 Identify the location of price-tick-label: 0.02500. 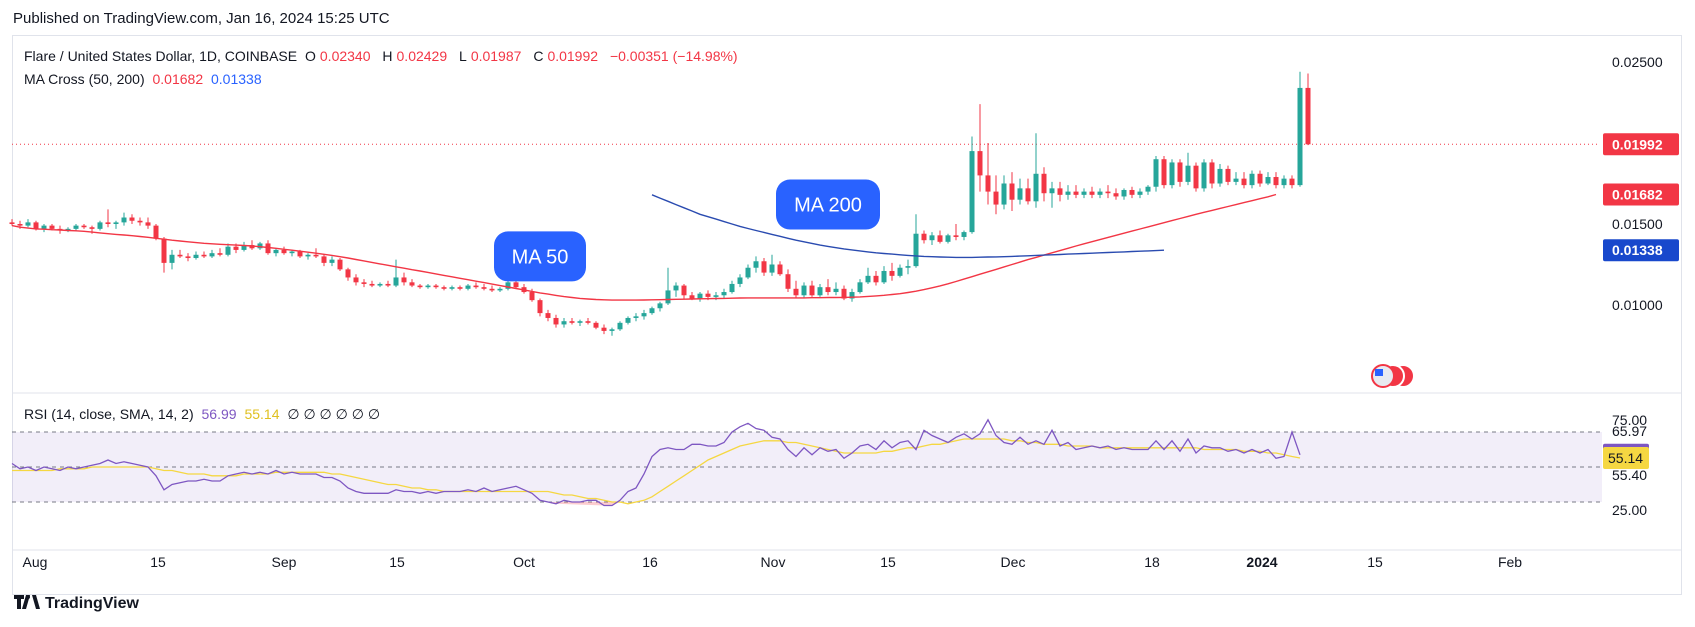
(1637, 62).